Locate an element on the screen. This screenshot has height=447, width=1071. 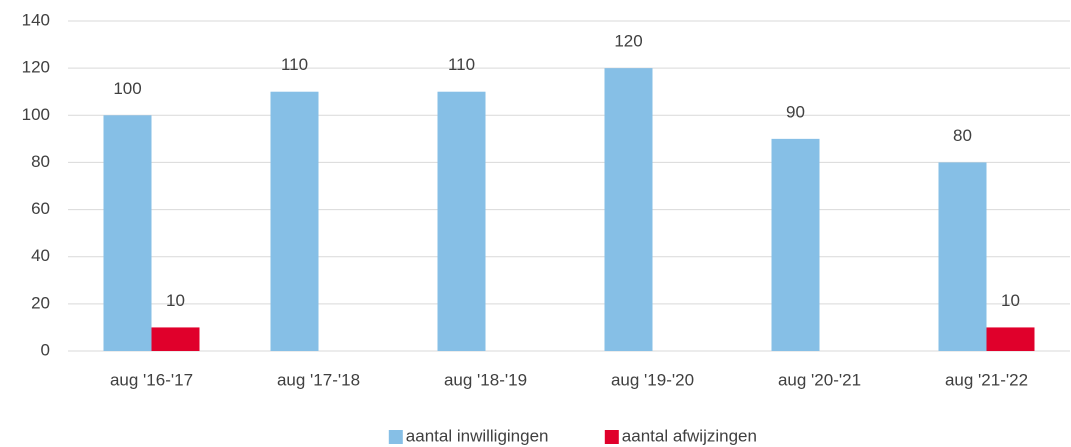
y-tick-label: 100 is located at coordinates (36, 114).